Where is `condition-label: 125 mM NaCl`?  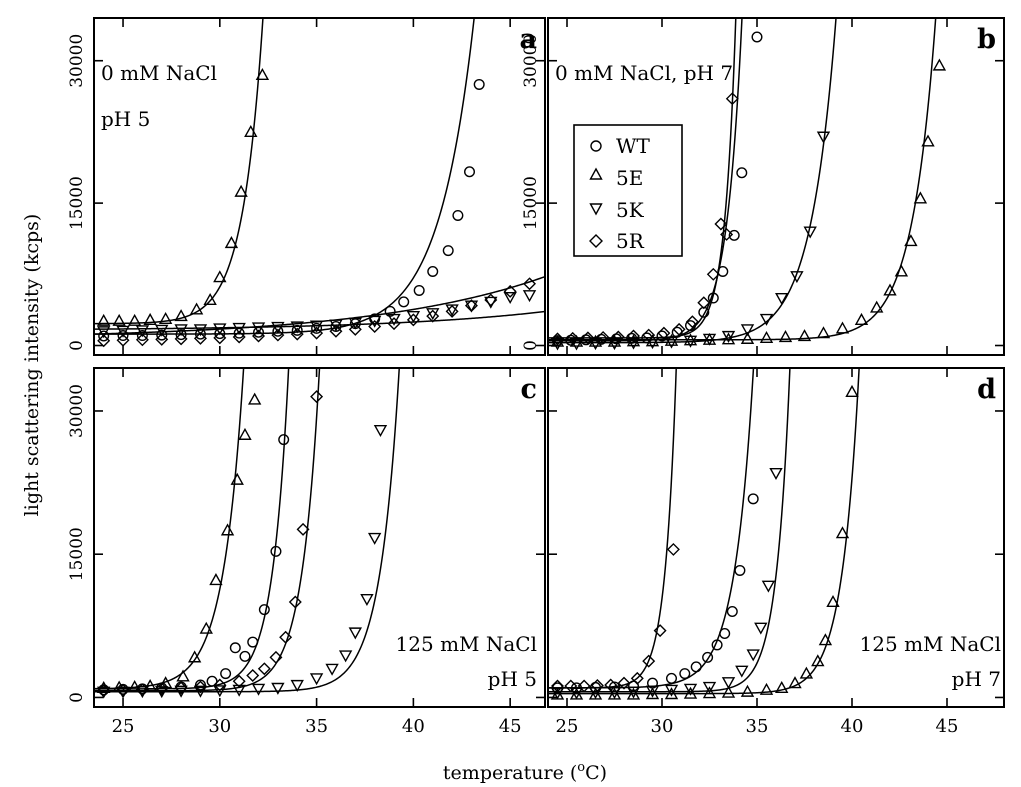
condition-label: 125 mM NaCl is located at coordinates (930, 644).